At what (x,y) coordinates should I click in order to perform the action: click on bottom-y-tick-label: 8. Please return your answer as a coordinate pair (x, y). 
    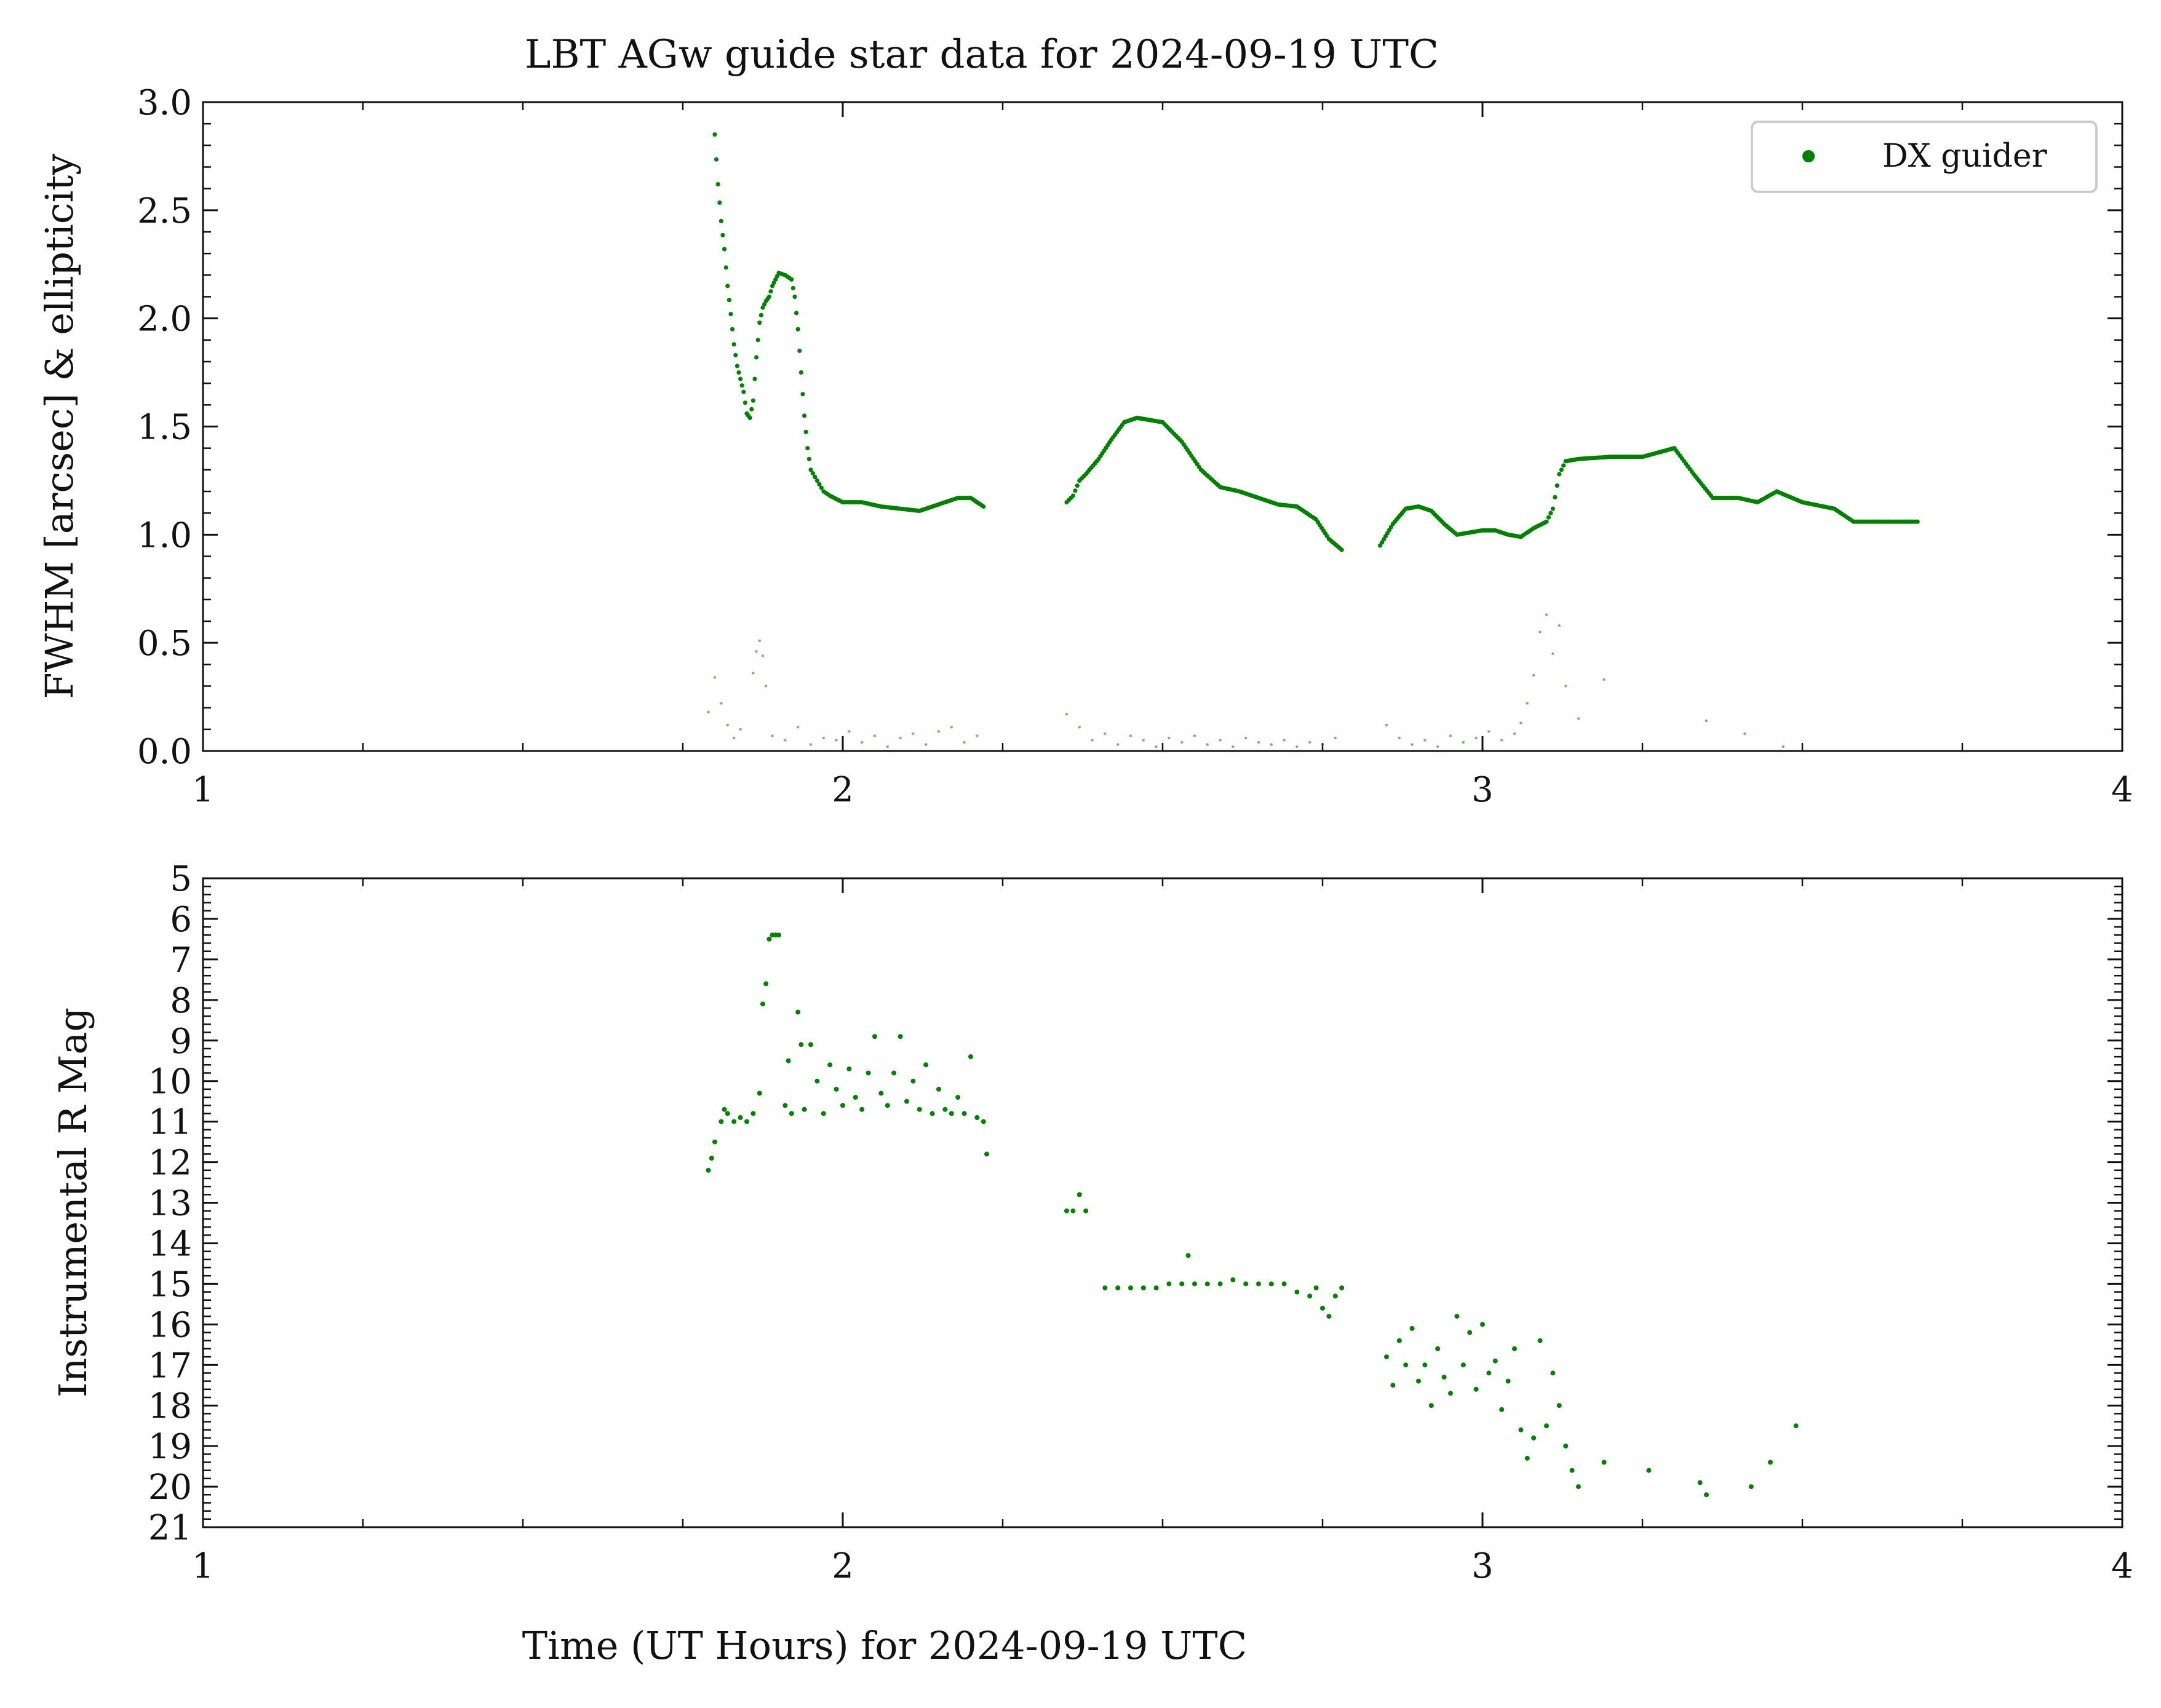
    Looking at the image, I should click on (181, 1001).